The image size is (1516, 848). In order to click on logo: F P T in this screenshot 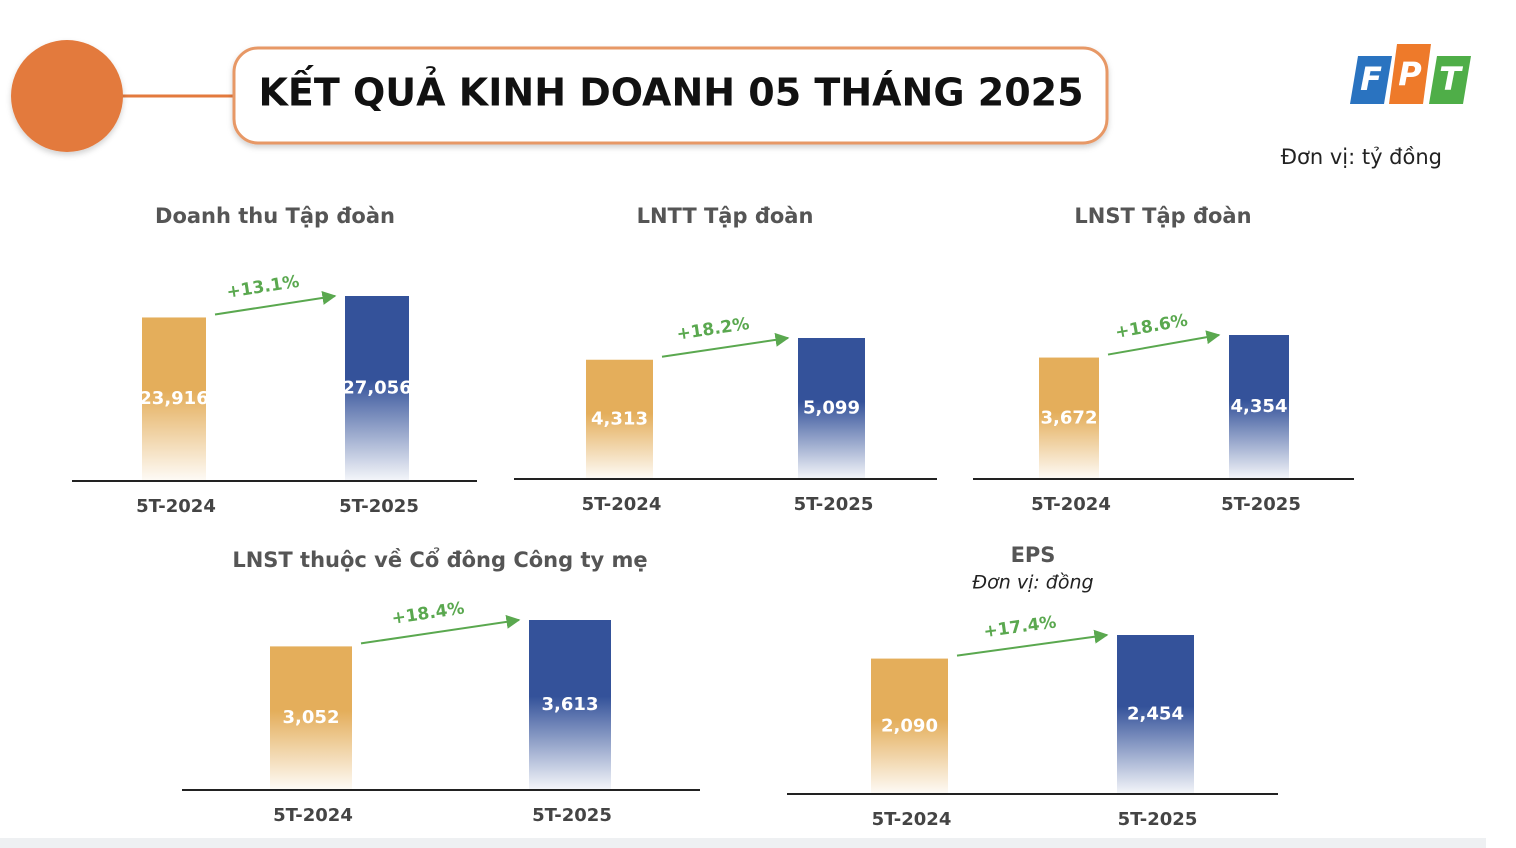, I will do `click(1410, 74)`.